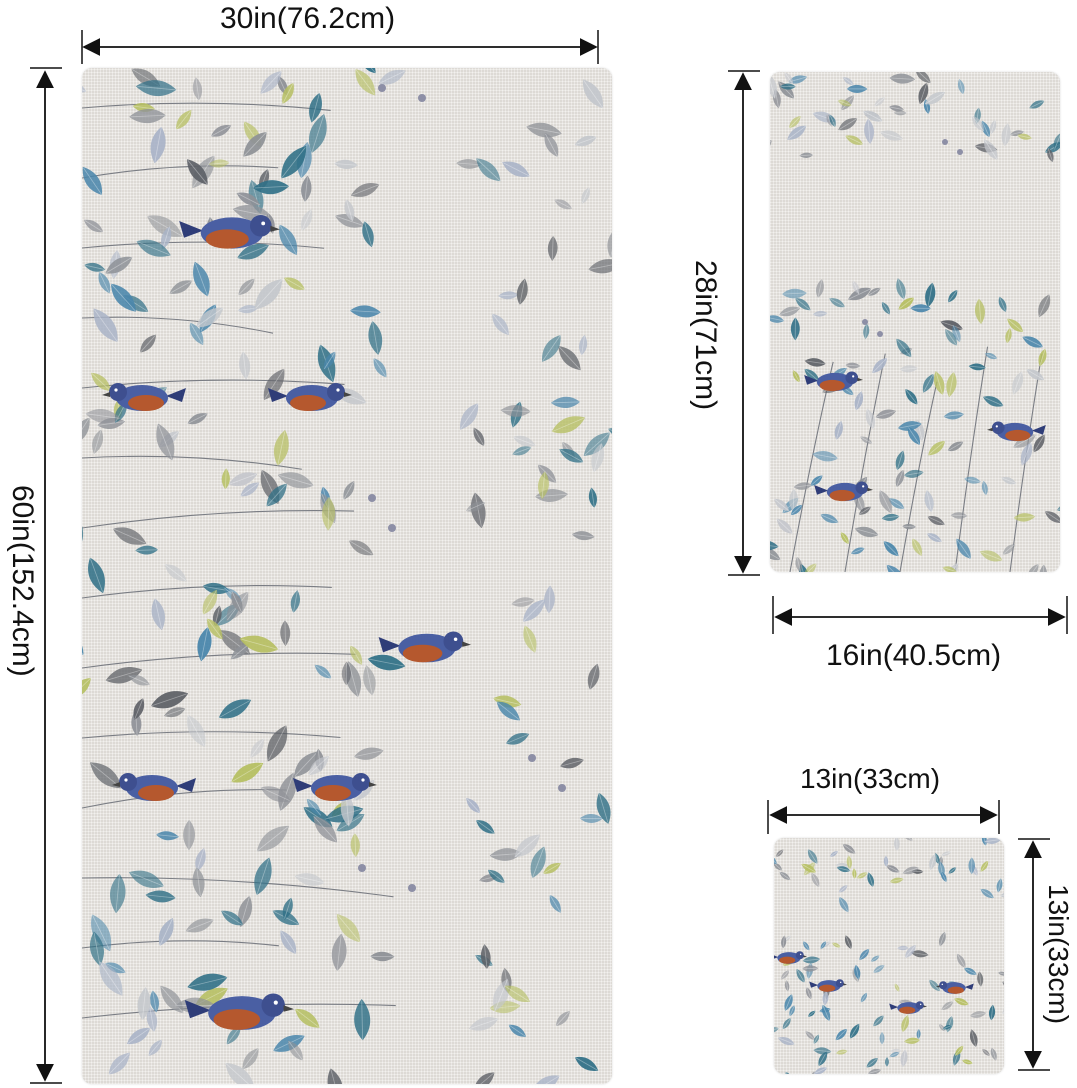 This screenshot has height=1088, width=1077. I want to click on bird-motif, so click(955, 987).